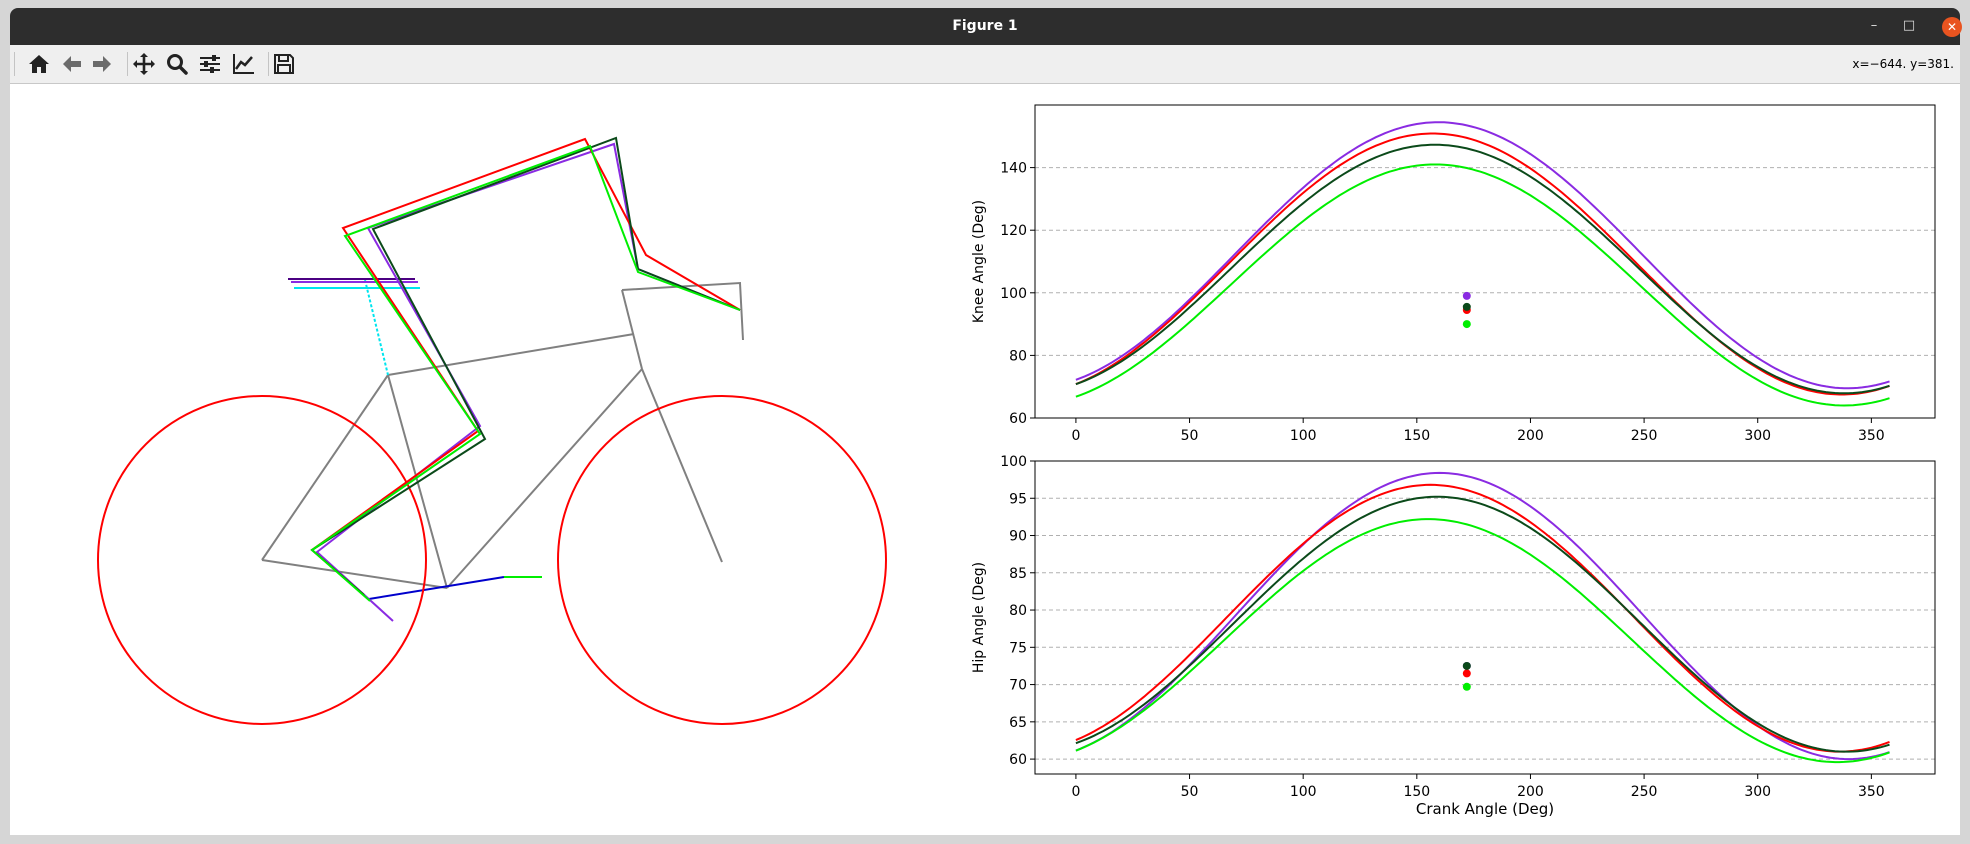  I want to click on y-tick-label: 120, so click(1013, 231).